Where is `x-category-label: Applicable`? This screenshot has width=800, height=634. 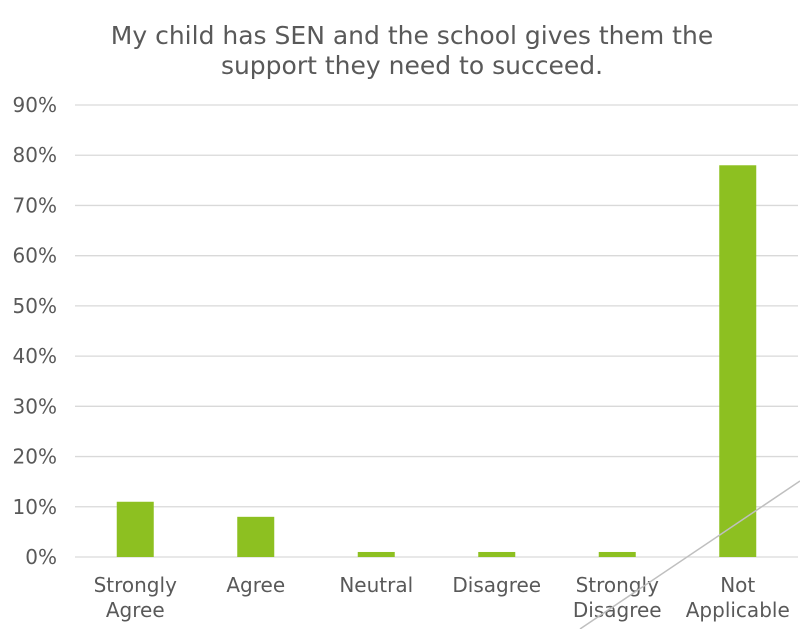 x-category-label: Applicable is located at coordinates (738, 610).